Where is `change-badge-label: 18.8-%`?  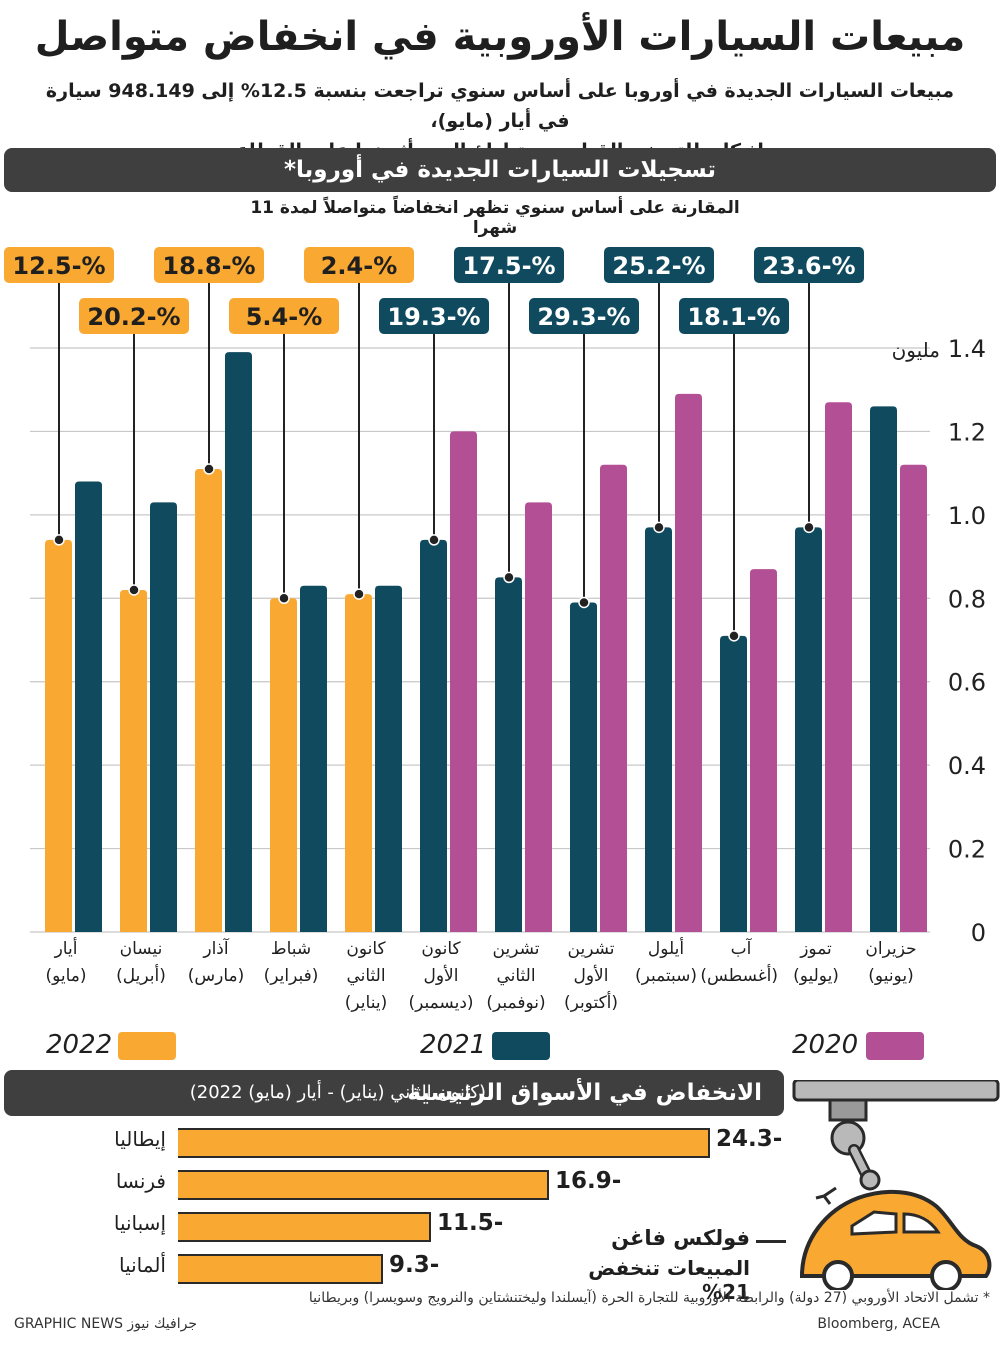
change-badge-label: 18.8-% is located at coordinates (208, 266).